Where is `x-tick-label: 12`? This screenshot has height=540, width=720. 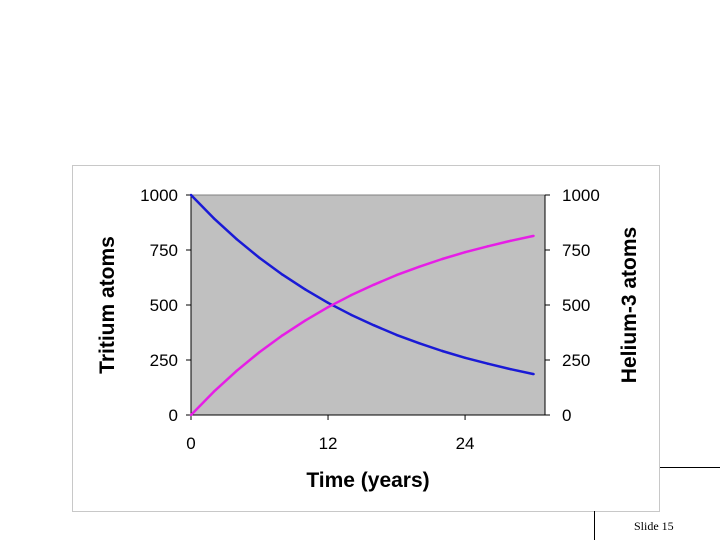
x-tick-label: 12 is located at coordinates (328, 443).